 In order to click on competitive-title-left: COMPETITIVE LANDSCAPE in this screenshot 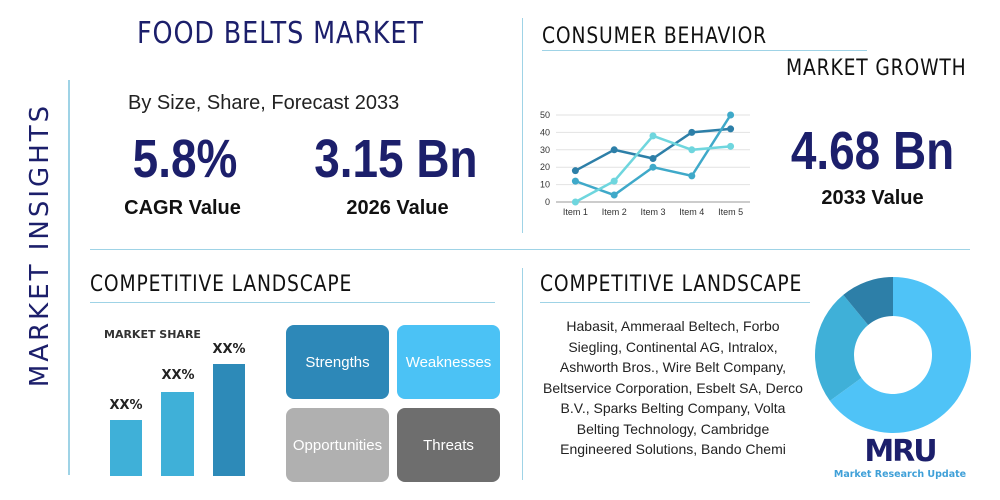, I will do `click(221, 284)`.